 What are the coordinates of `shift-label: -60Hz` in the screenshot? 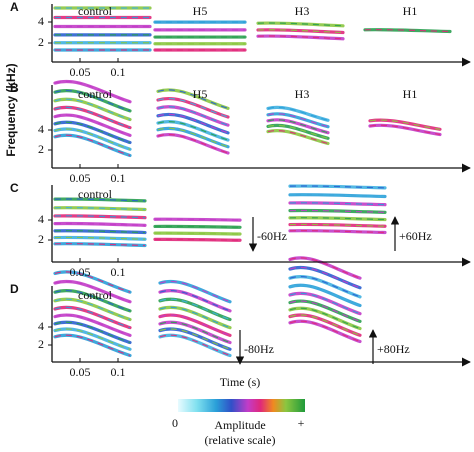 It's located at (272, 236).